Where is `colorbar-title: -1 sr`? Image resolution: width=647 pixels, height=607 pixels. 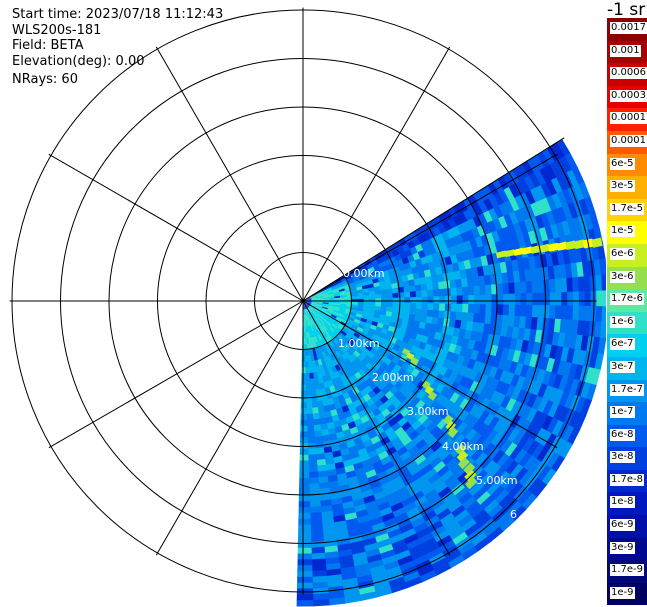
colorbar-title: -1 sr is located at coordinates (626, 10).